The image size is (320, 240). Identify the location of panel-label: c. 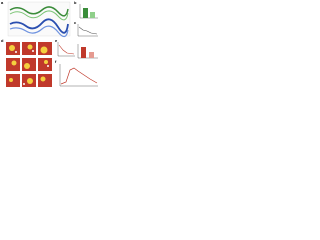
(75, 22).